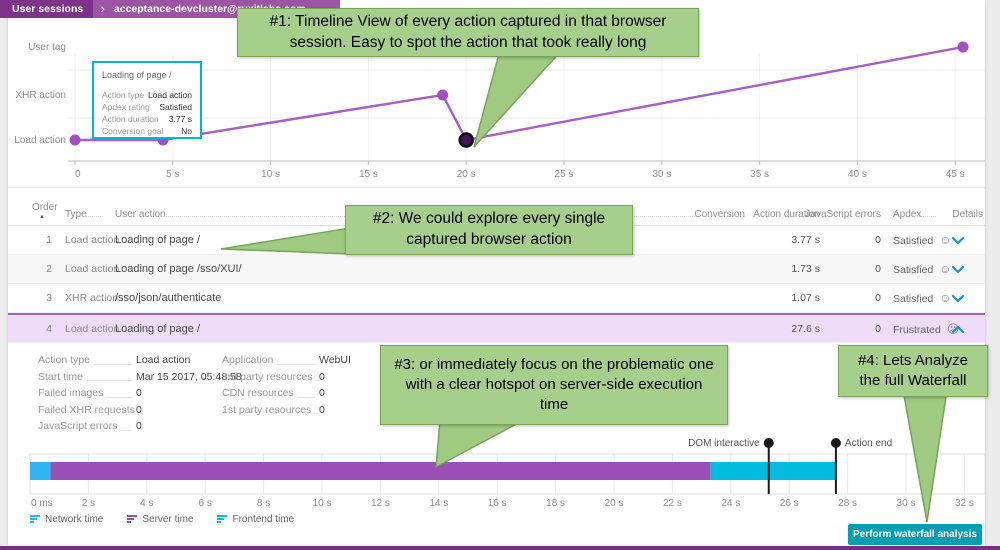  I want to click on detail-field: 1st party resources 0, so click(296, 410).